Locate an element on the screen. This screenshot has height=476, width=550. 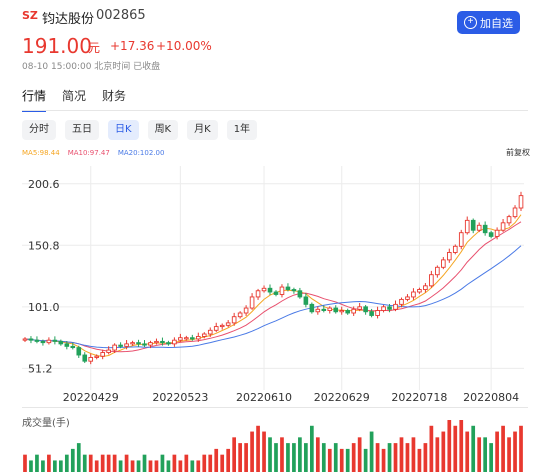
y-tick-label: 200.6 is located at coordinates (44, 184).